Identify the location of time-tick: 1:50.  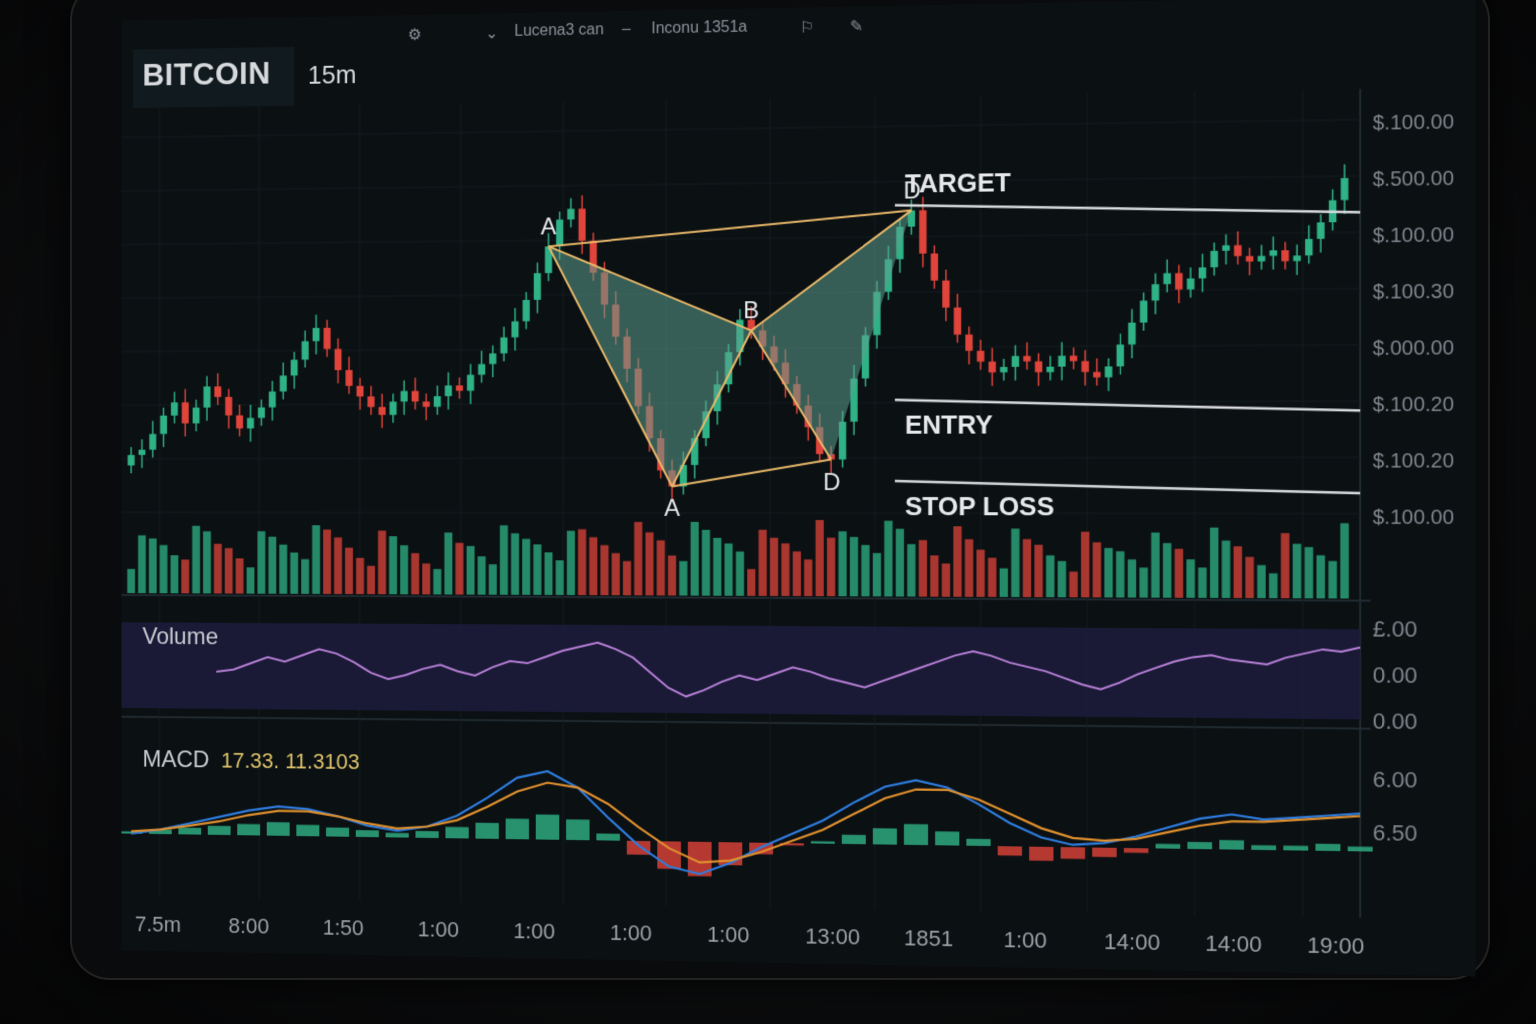
(343, 928).